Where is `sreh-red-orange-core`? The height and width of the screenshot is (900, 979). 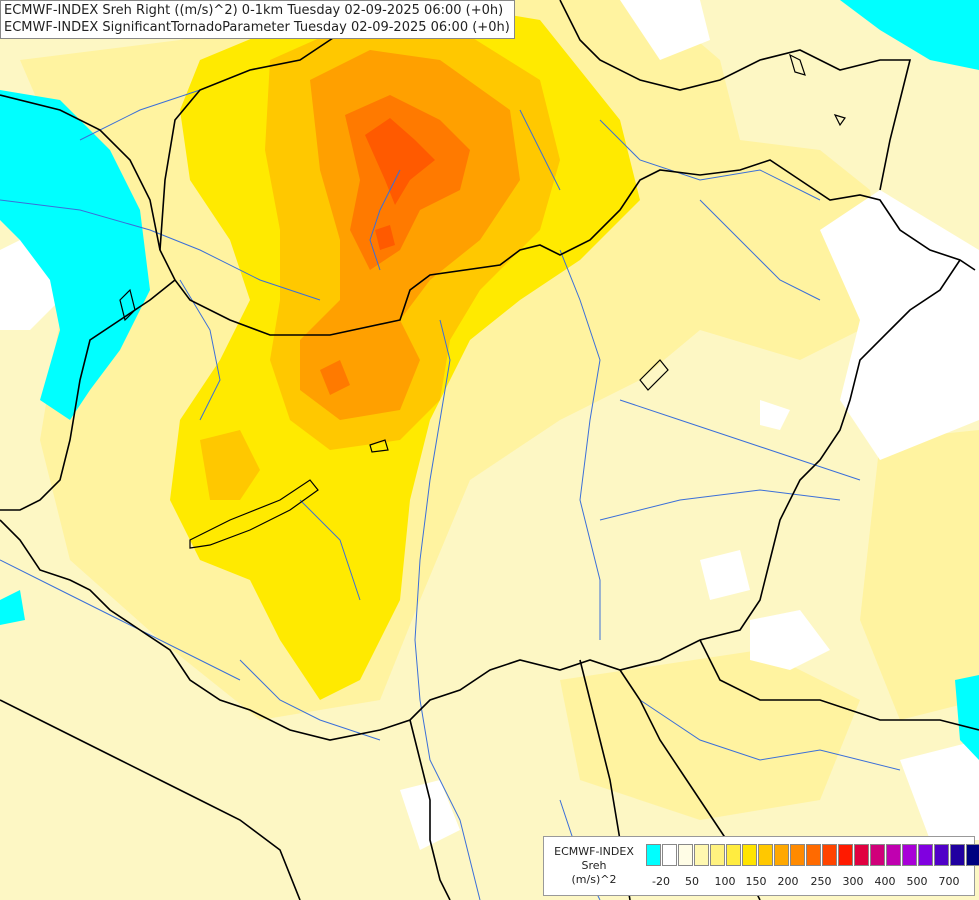
sreh-red-orange-core is located at coordinates (400, 184).